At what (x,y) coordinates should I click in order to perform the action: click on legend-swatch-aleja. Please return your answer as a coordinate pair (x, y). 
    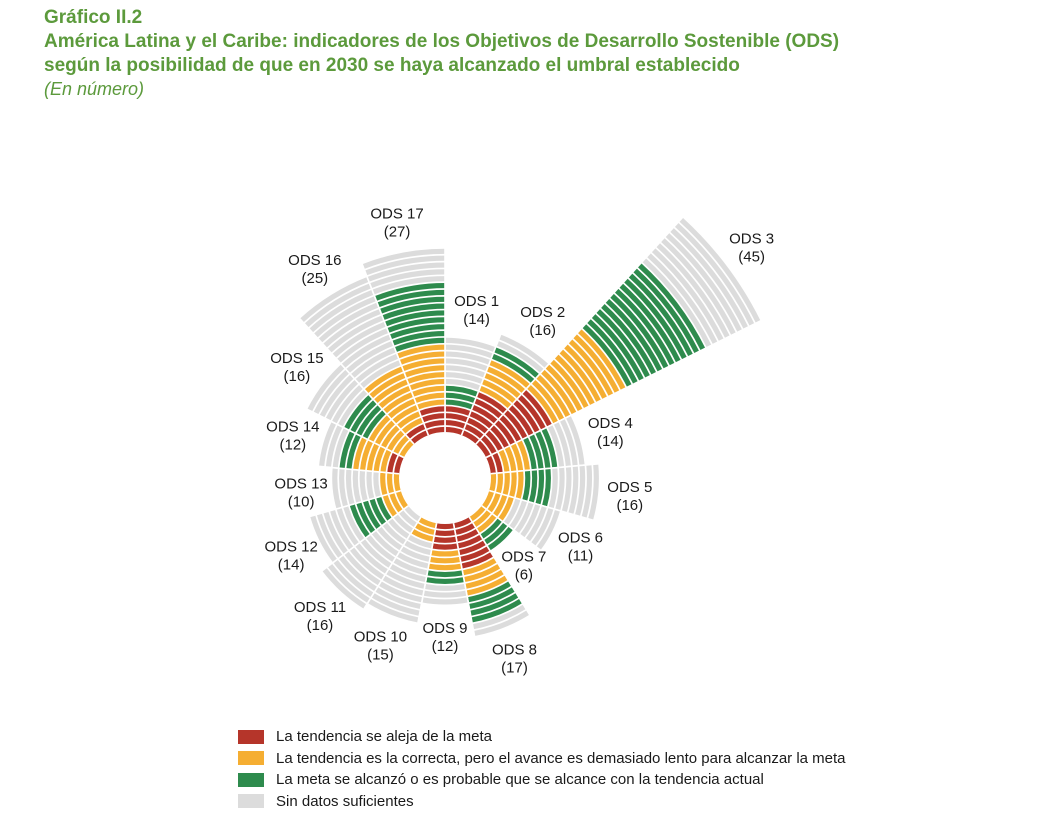
    Looking at the image, I should click on (251, 736).